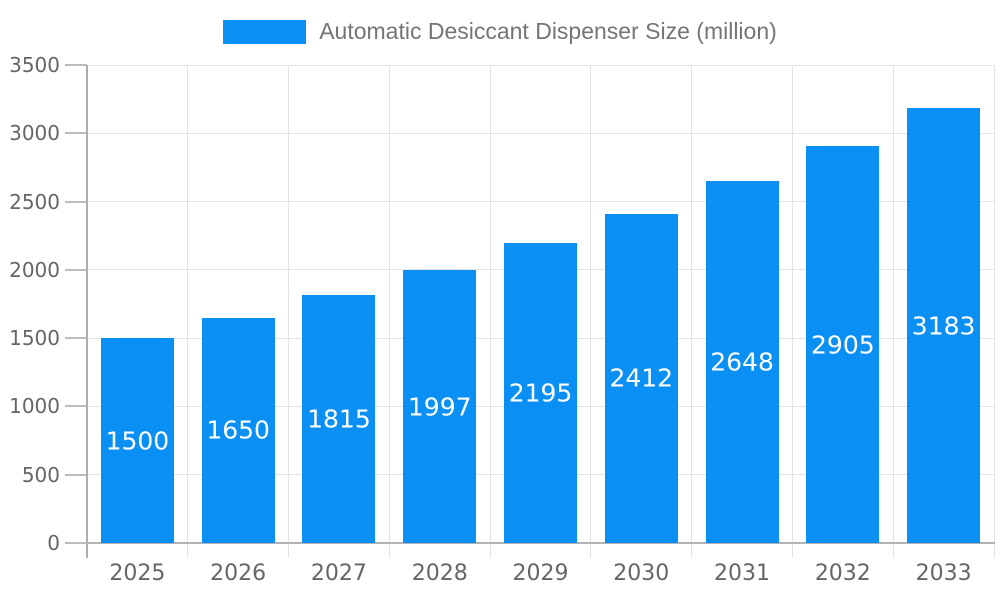 This screenshot has width=1000, height=600. I want to click on y-axis-tick-label: 3500, so click(34, 65).